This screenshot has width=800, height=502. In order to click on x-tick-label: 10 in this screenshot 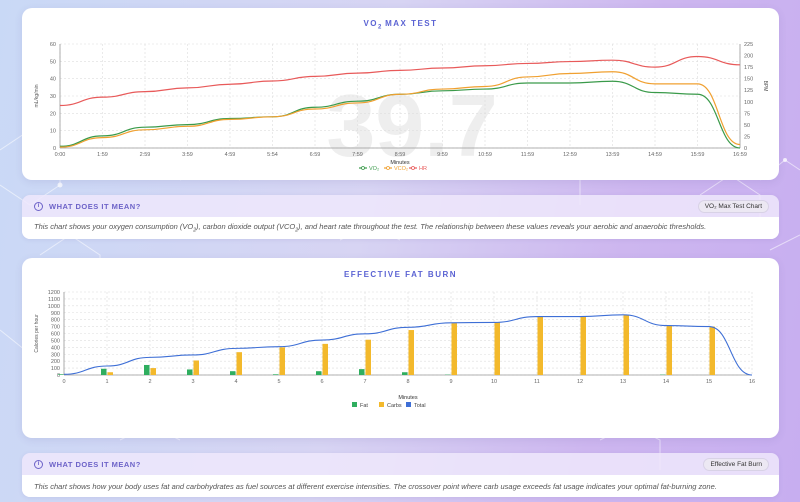, I will do `click(494, 382)`.